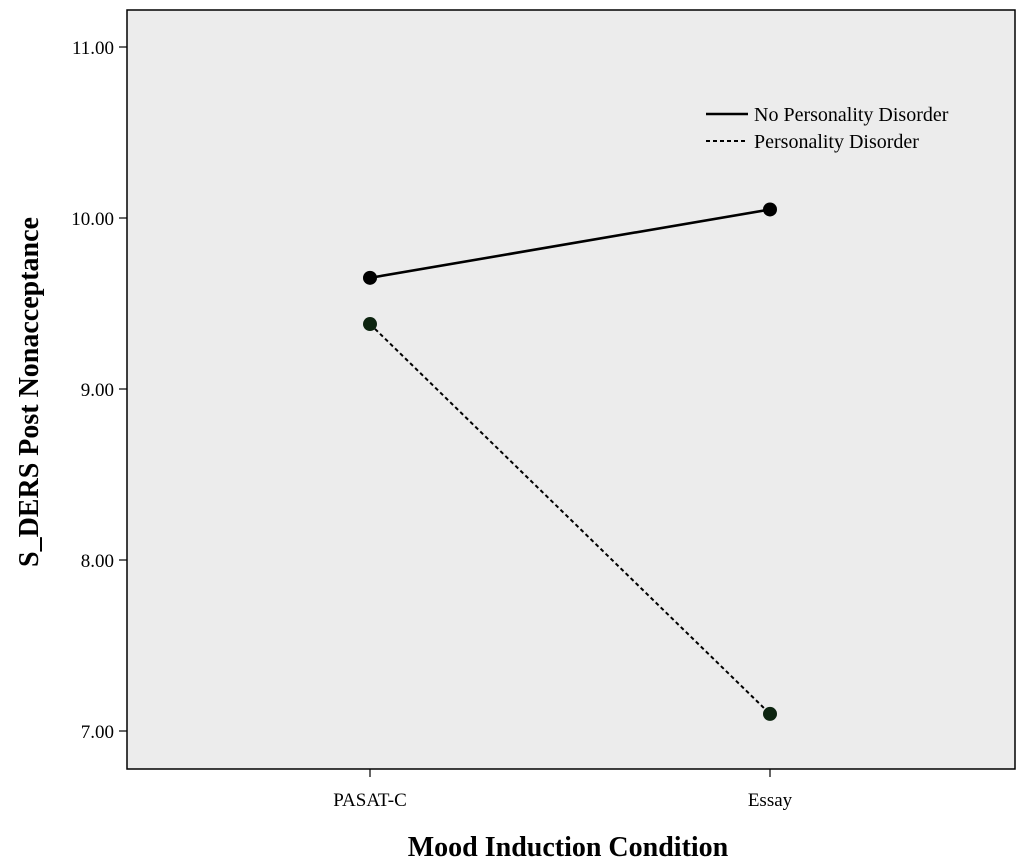 The image size is (1024, 866). I want to click on x-axis: PASAT-C Essay, so click(563, 790).